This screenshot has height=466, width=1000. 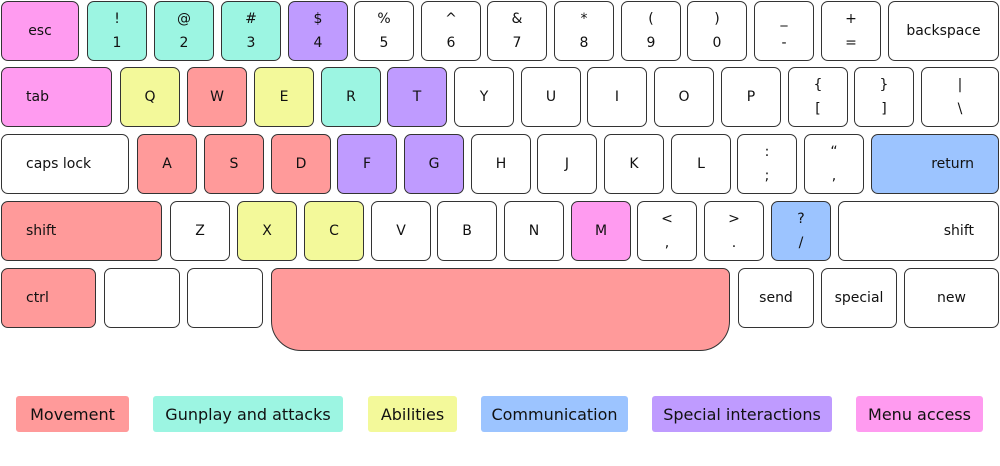 What do you see at coordinates (251, 43) in the screenshot?
I see `key-label: 3` at bounding box center [251, 43].